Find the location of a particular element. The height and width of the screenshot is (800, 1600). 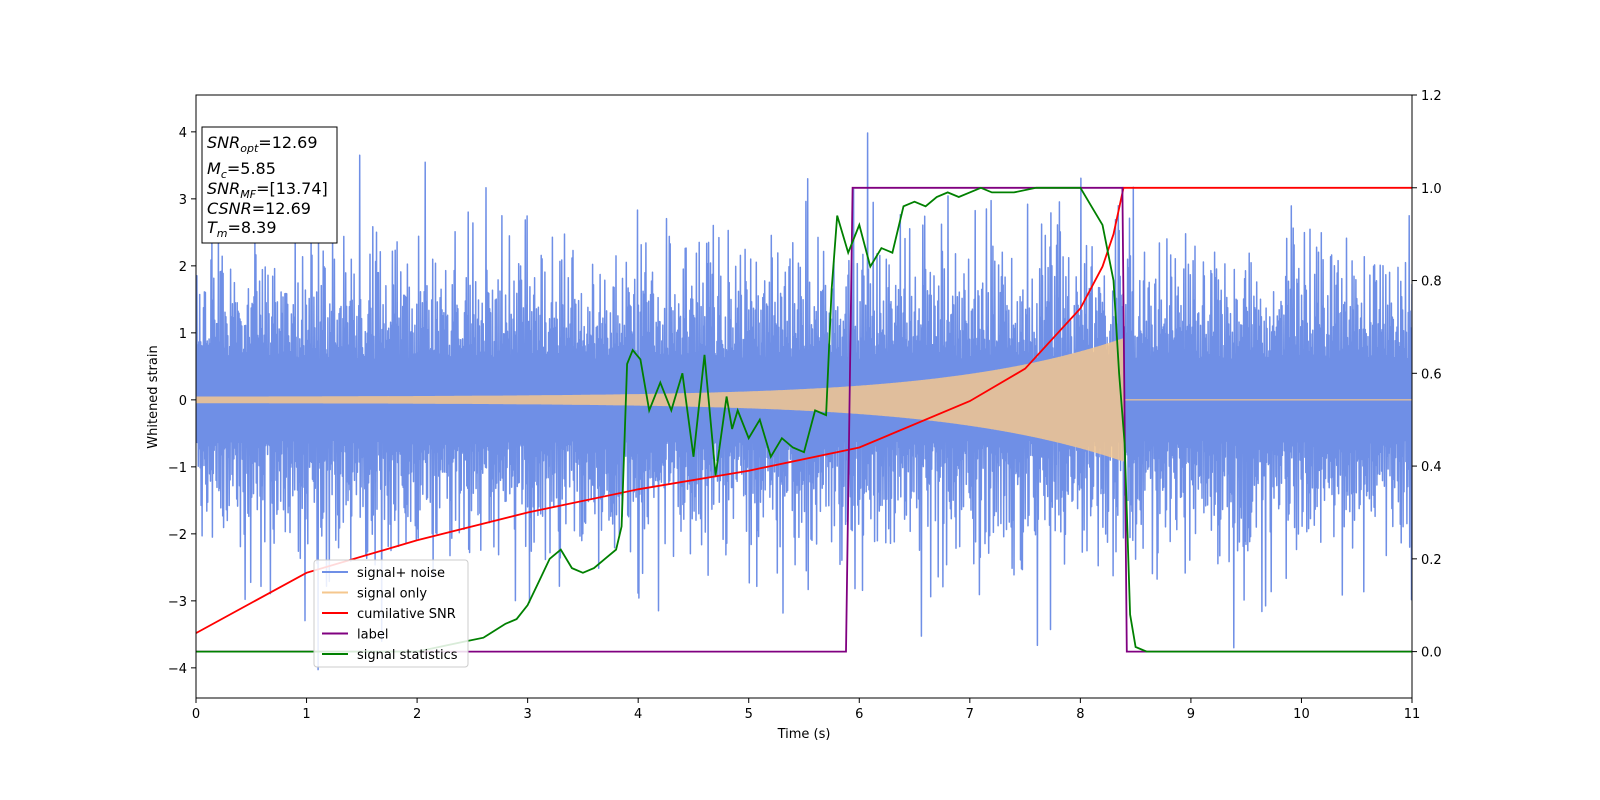

legend-label: signal statistics is located at coordinates (407, 655).